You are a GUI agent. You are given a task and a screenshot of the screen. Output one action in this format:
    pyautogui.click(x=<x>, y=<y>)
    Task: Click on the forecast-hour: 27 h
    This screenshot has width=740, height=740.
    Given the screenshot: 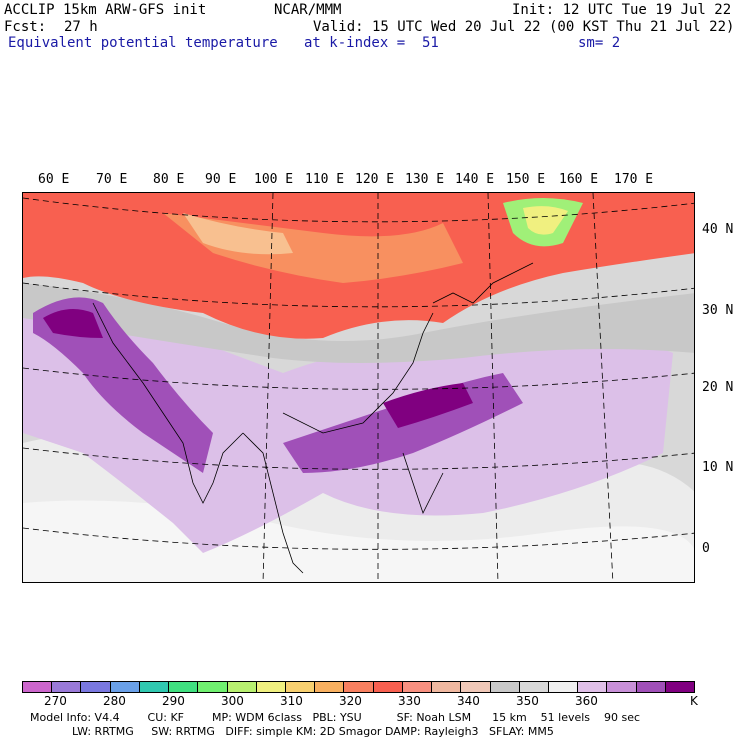 What is the action you would take?
    pyautogui.click(x=81, y=27)
    